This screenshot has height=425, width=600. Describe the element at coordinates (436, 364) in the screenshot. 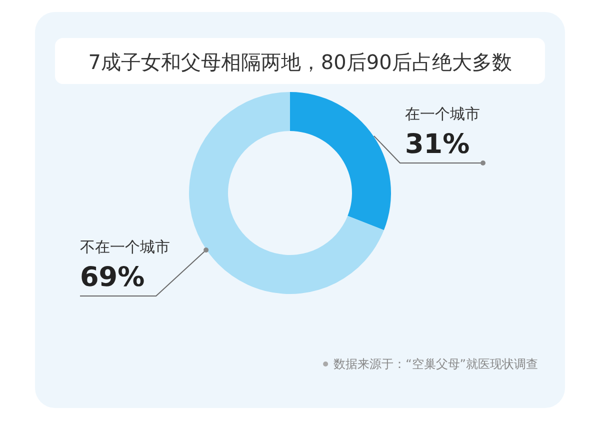

I see `text: 数据来源于：“空巢父母”就医现状调查` at that location.